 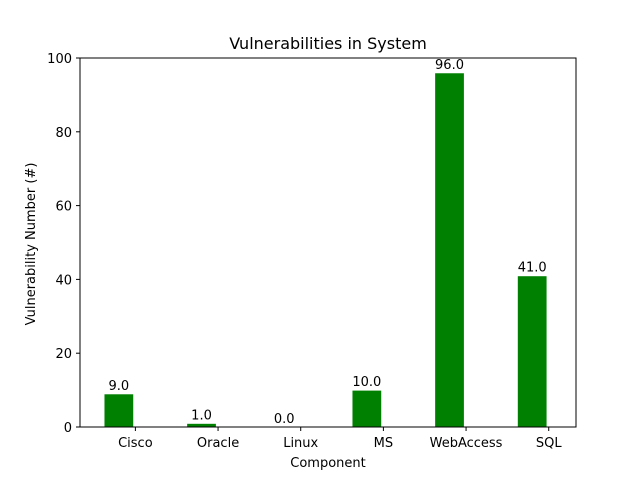 I want to click on bar-sql, so click(x=532, y=351).